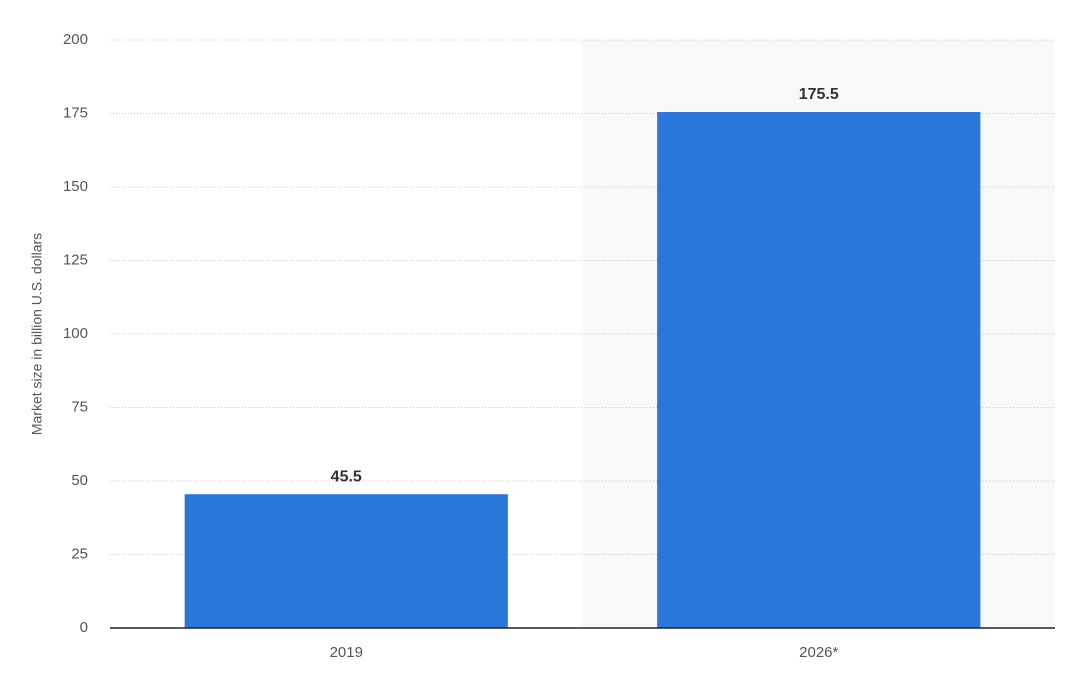 The image size is (1076, 683). What do you see at coordinates (79, 406) in the screenshot?
I see `y-tick-label: 75` at bounding box center [79, 406].